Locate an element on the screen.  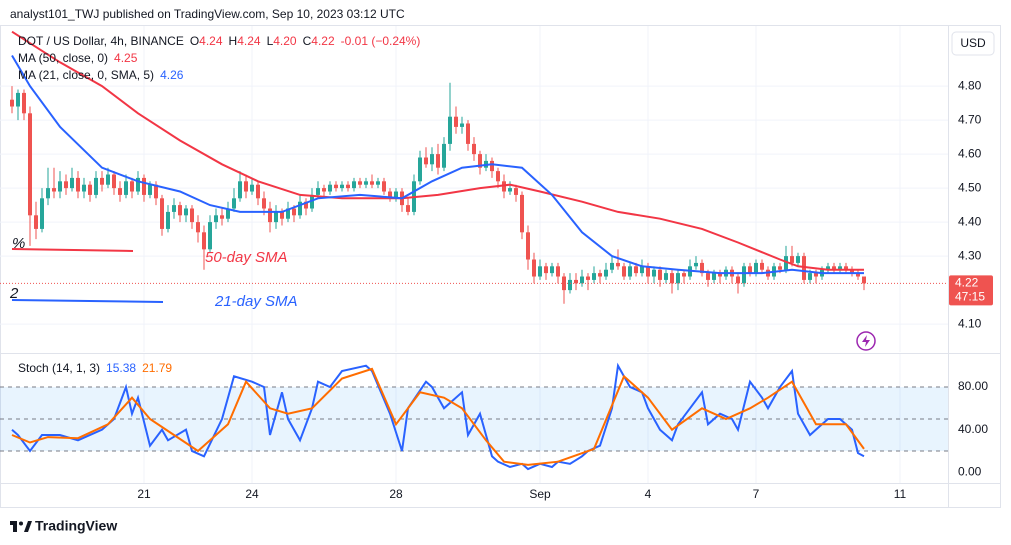
annotation: 2 is located at coordinates (14, 293).